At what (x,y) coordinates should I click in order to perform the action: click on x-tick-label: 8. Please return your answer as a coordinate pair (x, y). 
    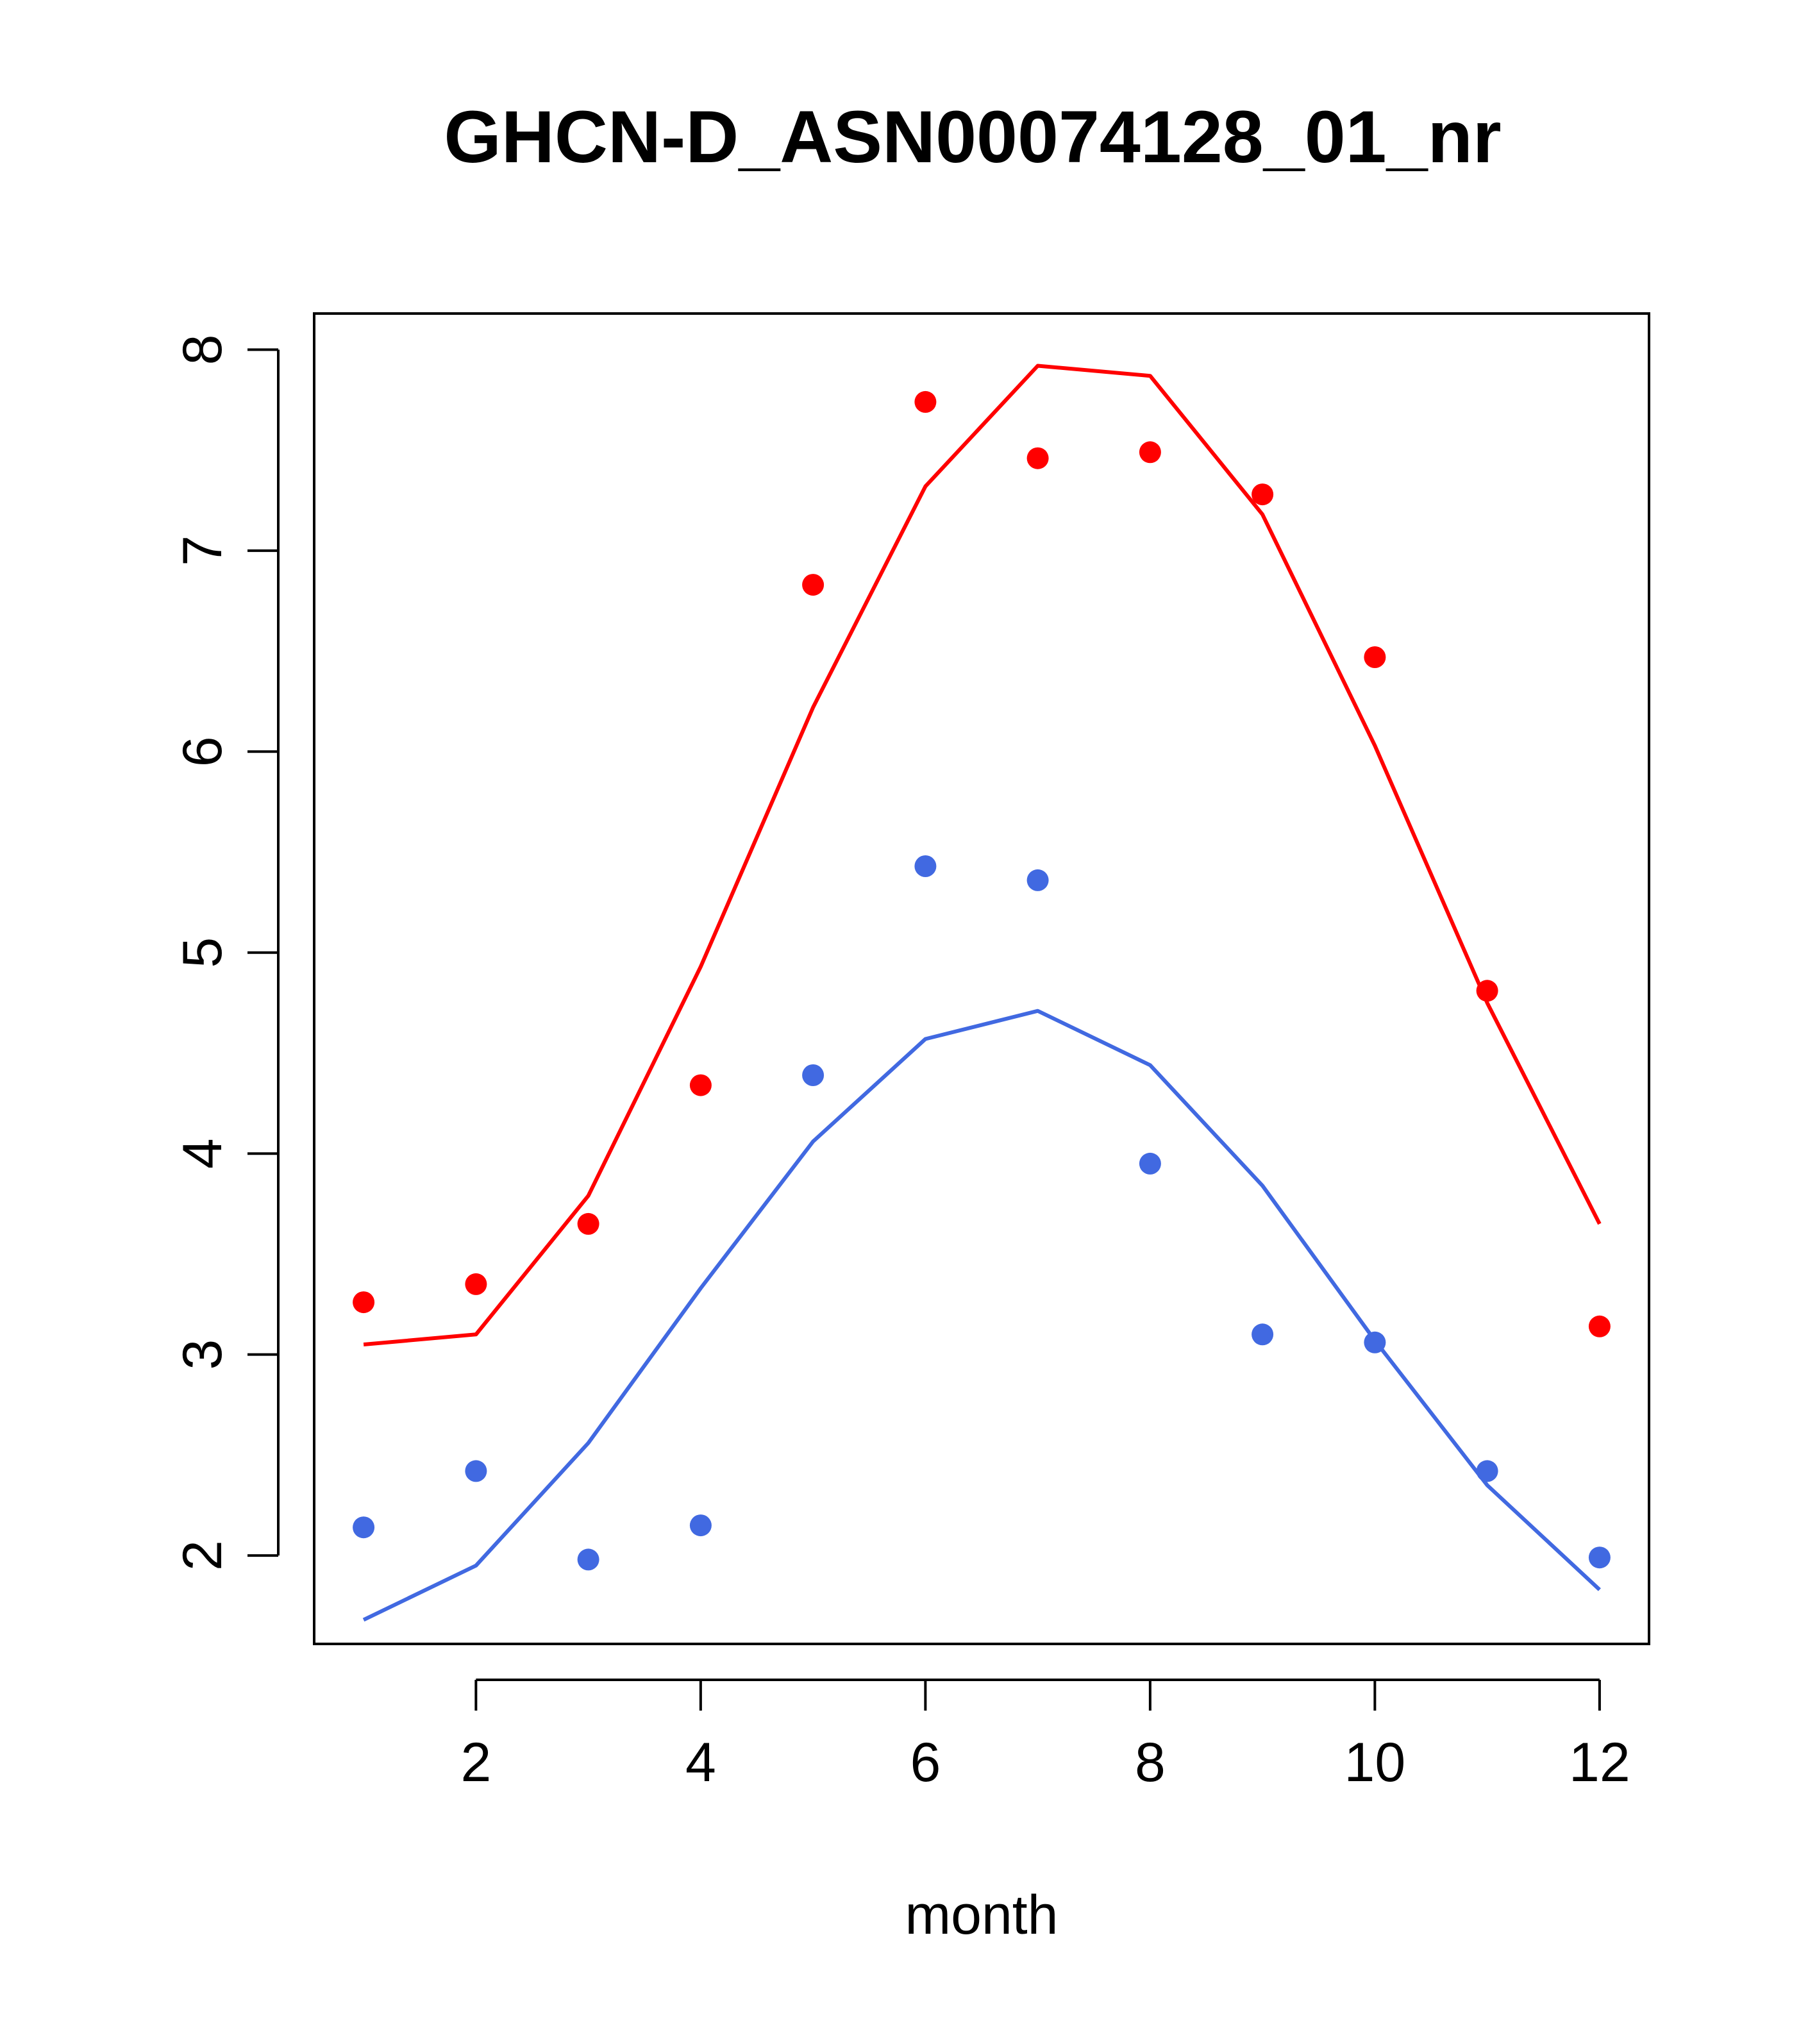
    Looking at the image, I should click on (1150, 1763).